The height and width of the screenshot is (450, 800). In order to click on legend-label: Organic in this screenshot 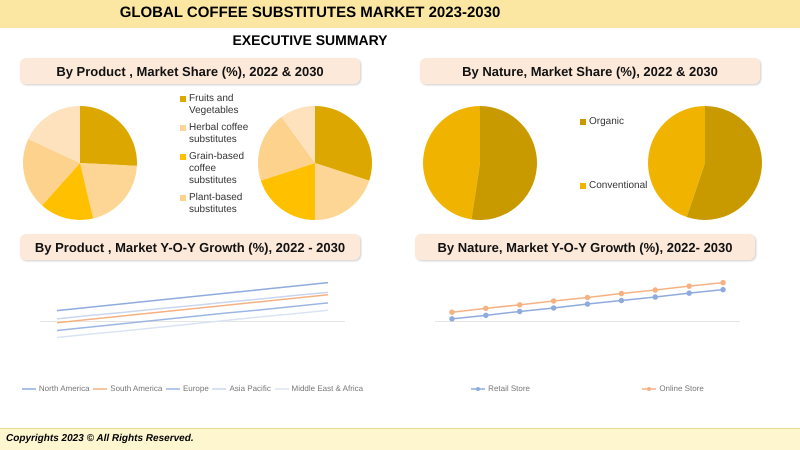, I will do `click(606, 122)`.